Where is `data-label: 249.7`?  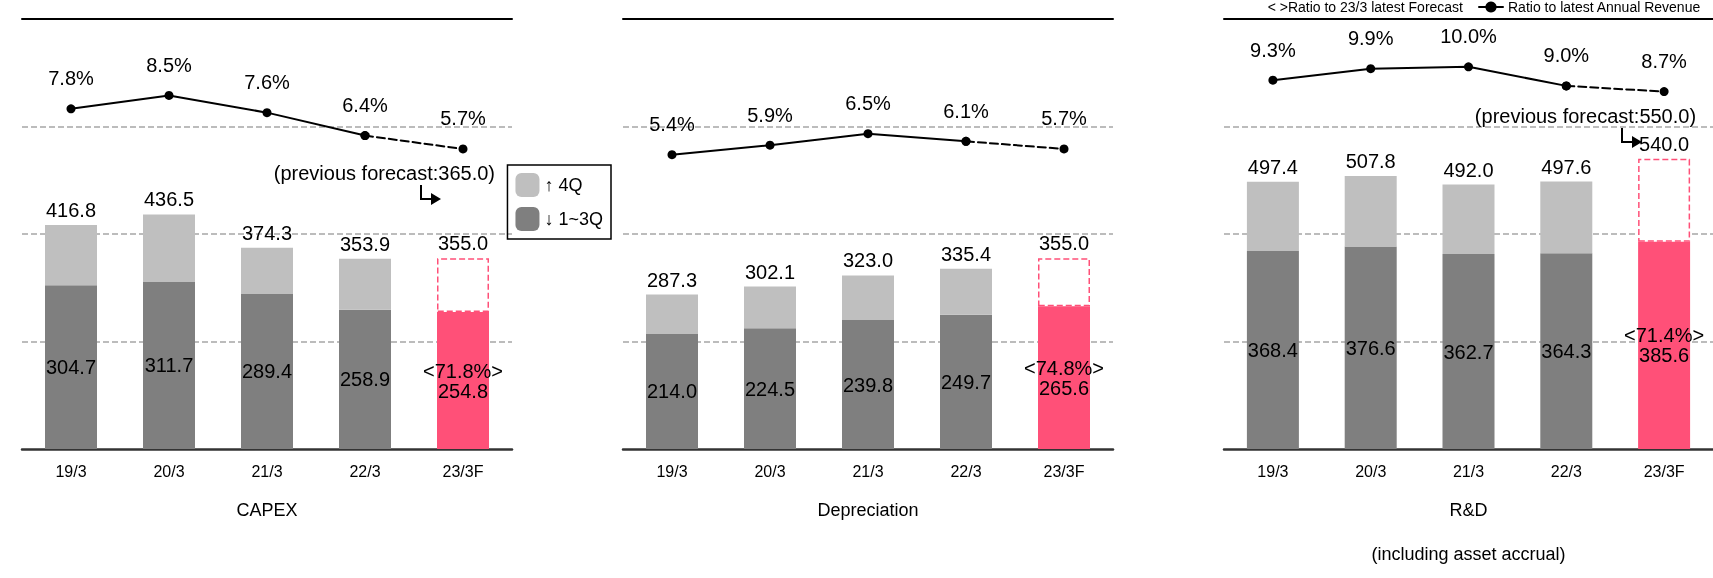 data-label: 249.7 is located at coordinates (966, 381).